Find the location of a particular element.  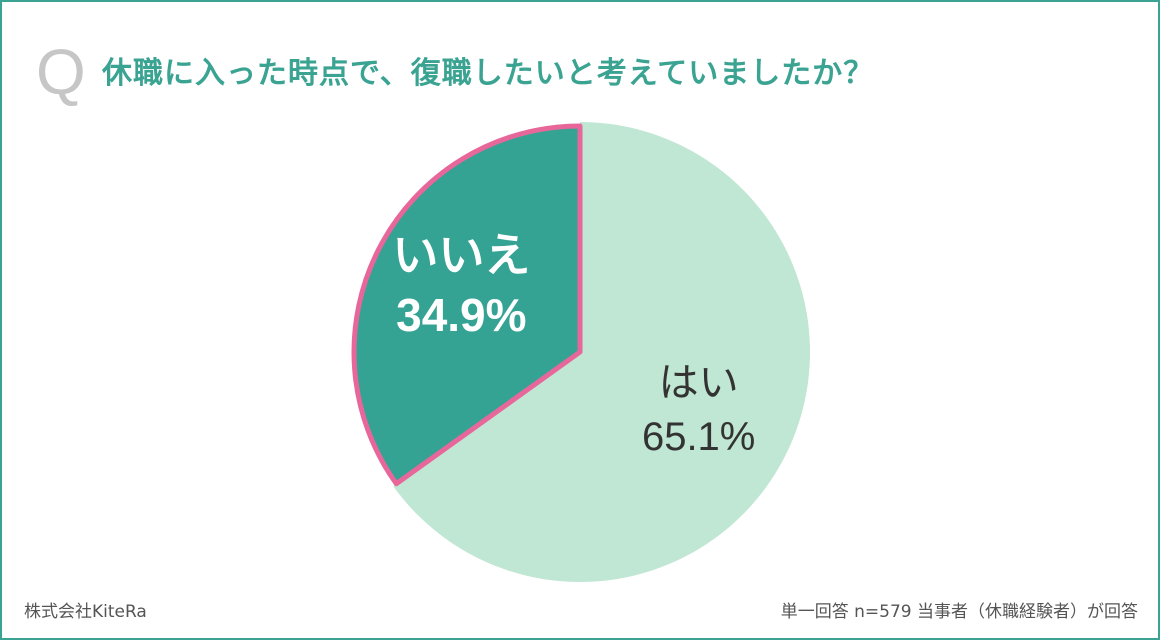

question-marker: Q is located at coordinates (61, 72).